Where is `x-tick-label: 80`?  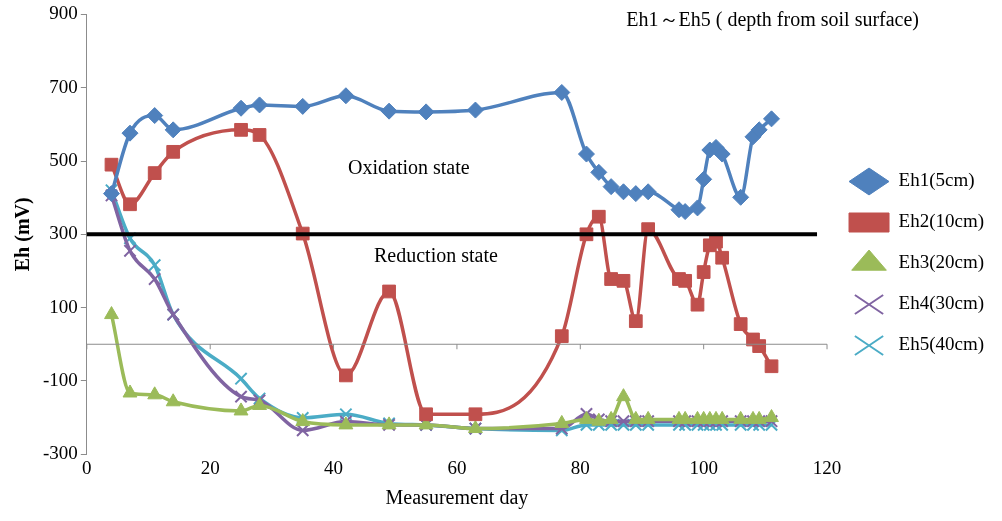
x-tick-label: 80 is located at coordinates (580, 467).